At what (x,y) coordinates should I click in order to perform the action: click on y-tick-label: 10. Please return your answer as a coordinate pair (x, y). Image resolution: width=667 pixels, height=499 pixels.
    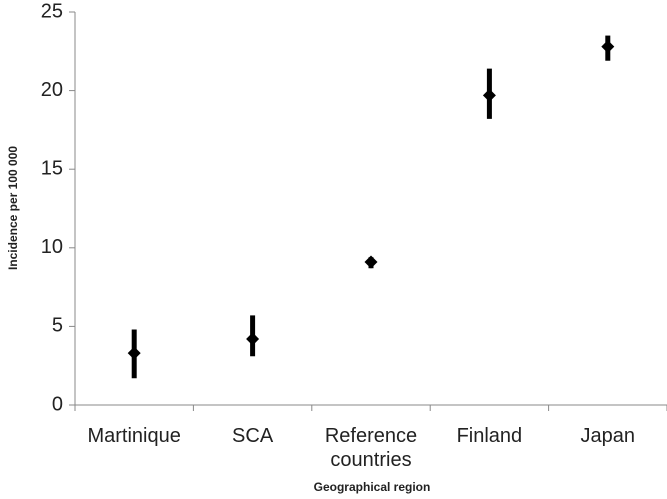
    Looking at the image, I should click on (52, 247).